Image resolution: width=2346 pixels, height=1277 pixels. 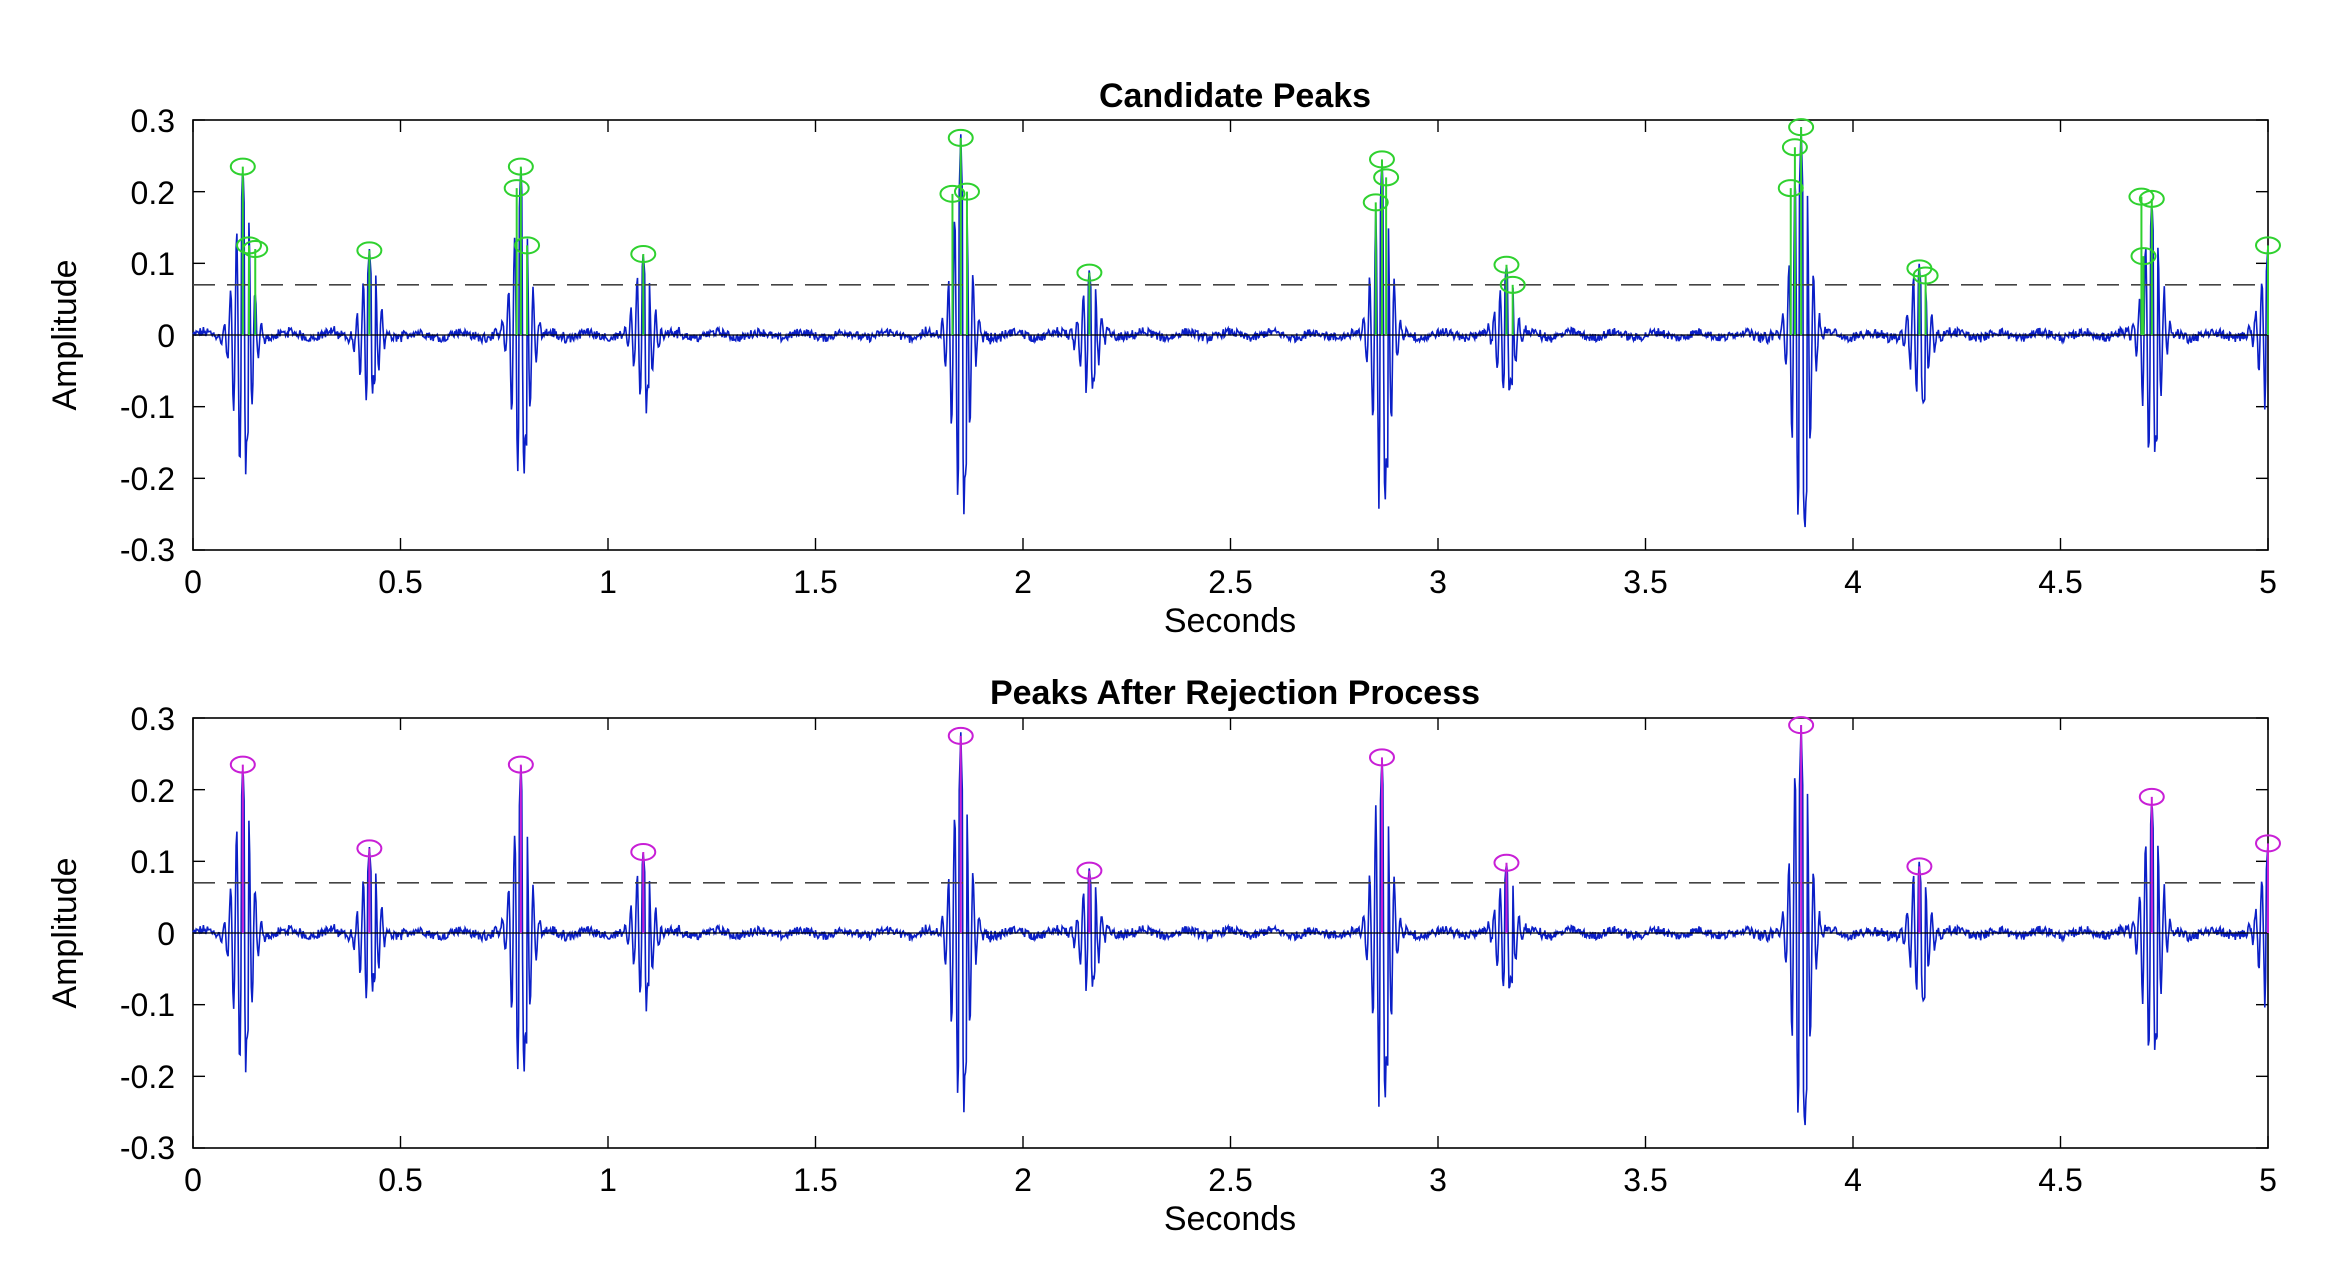 What do you see at coordinates (1235, 693) in the screenshot?
I see `chart-title: Peaks After Rejection Process` at bounding box center [1235, 693].